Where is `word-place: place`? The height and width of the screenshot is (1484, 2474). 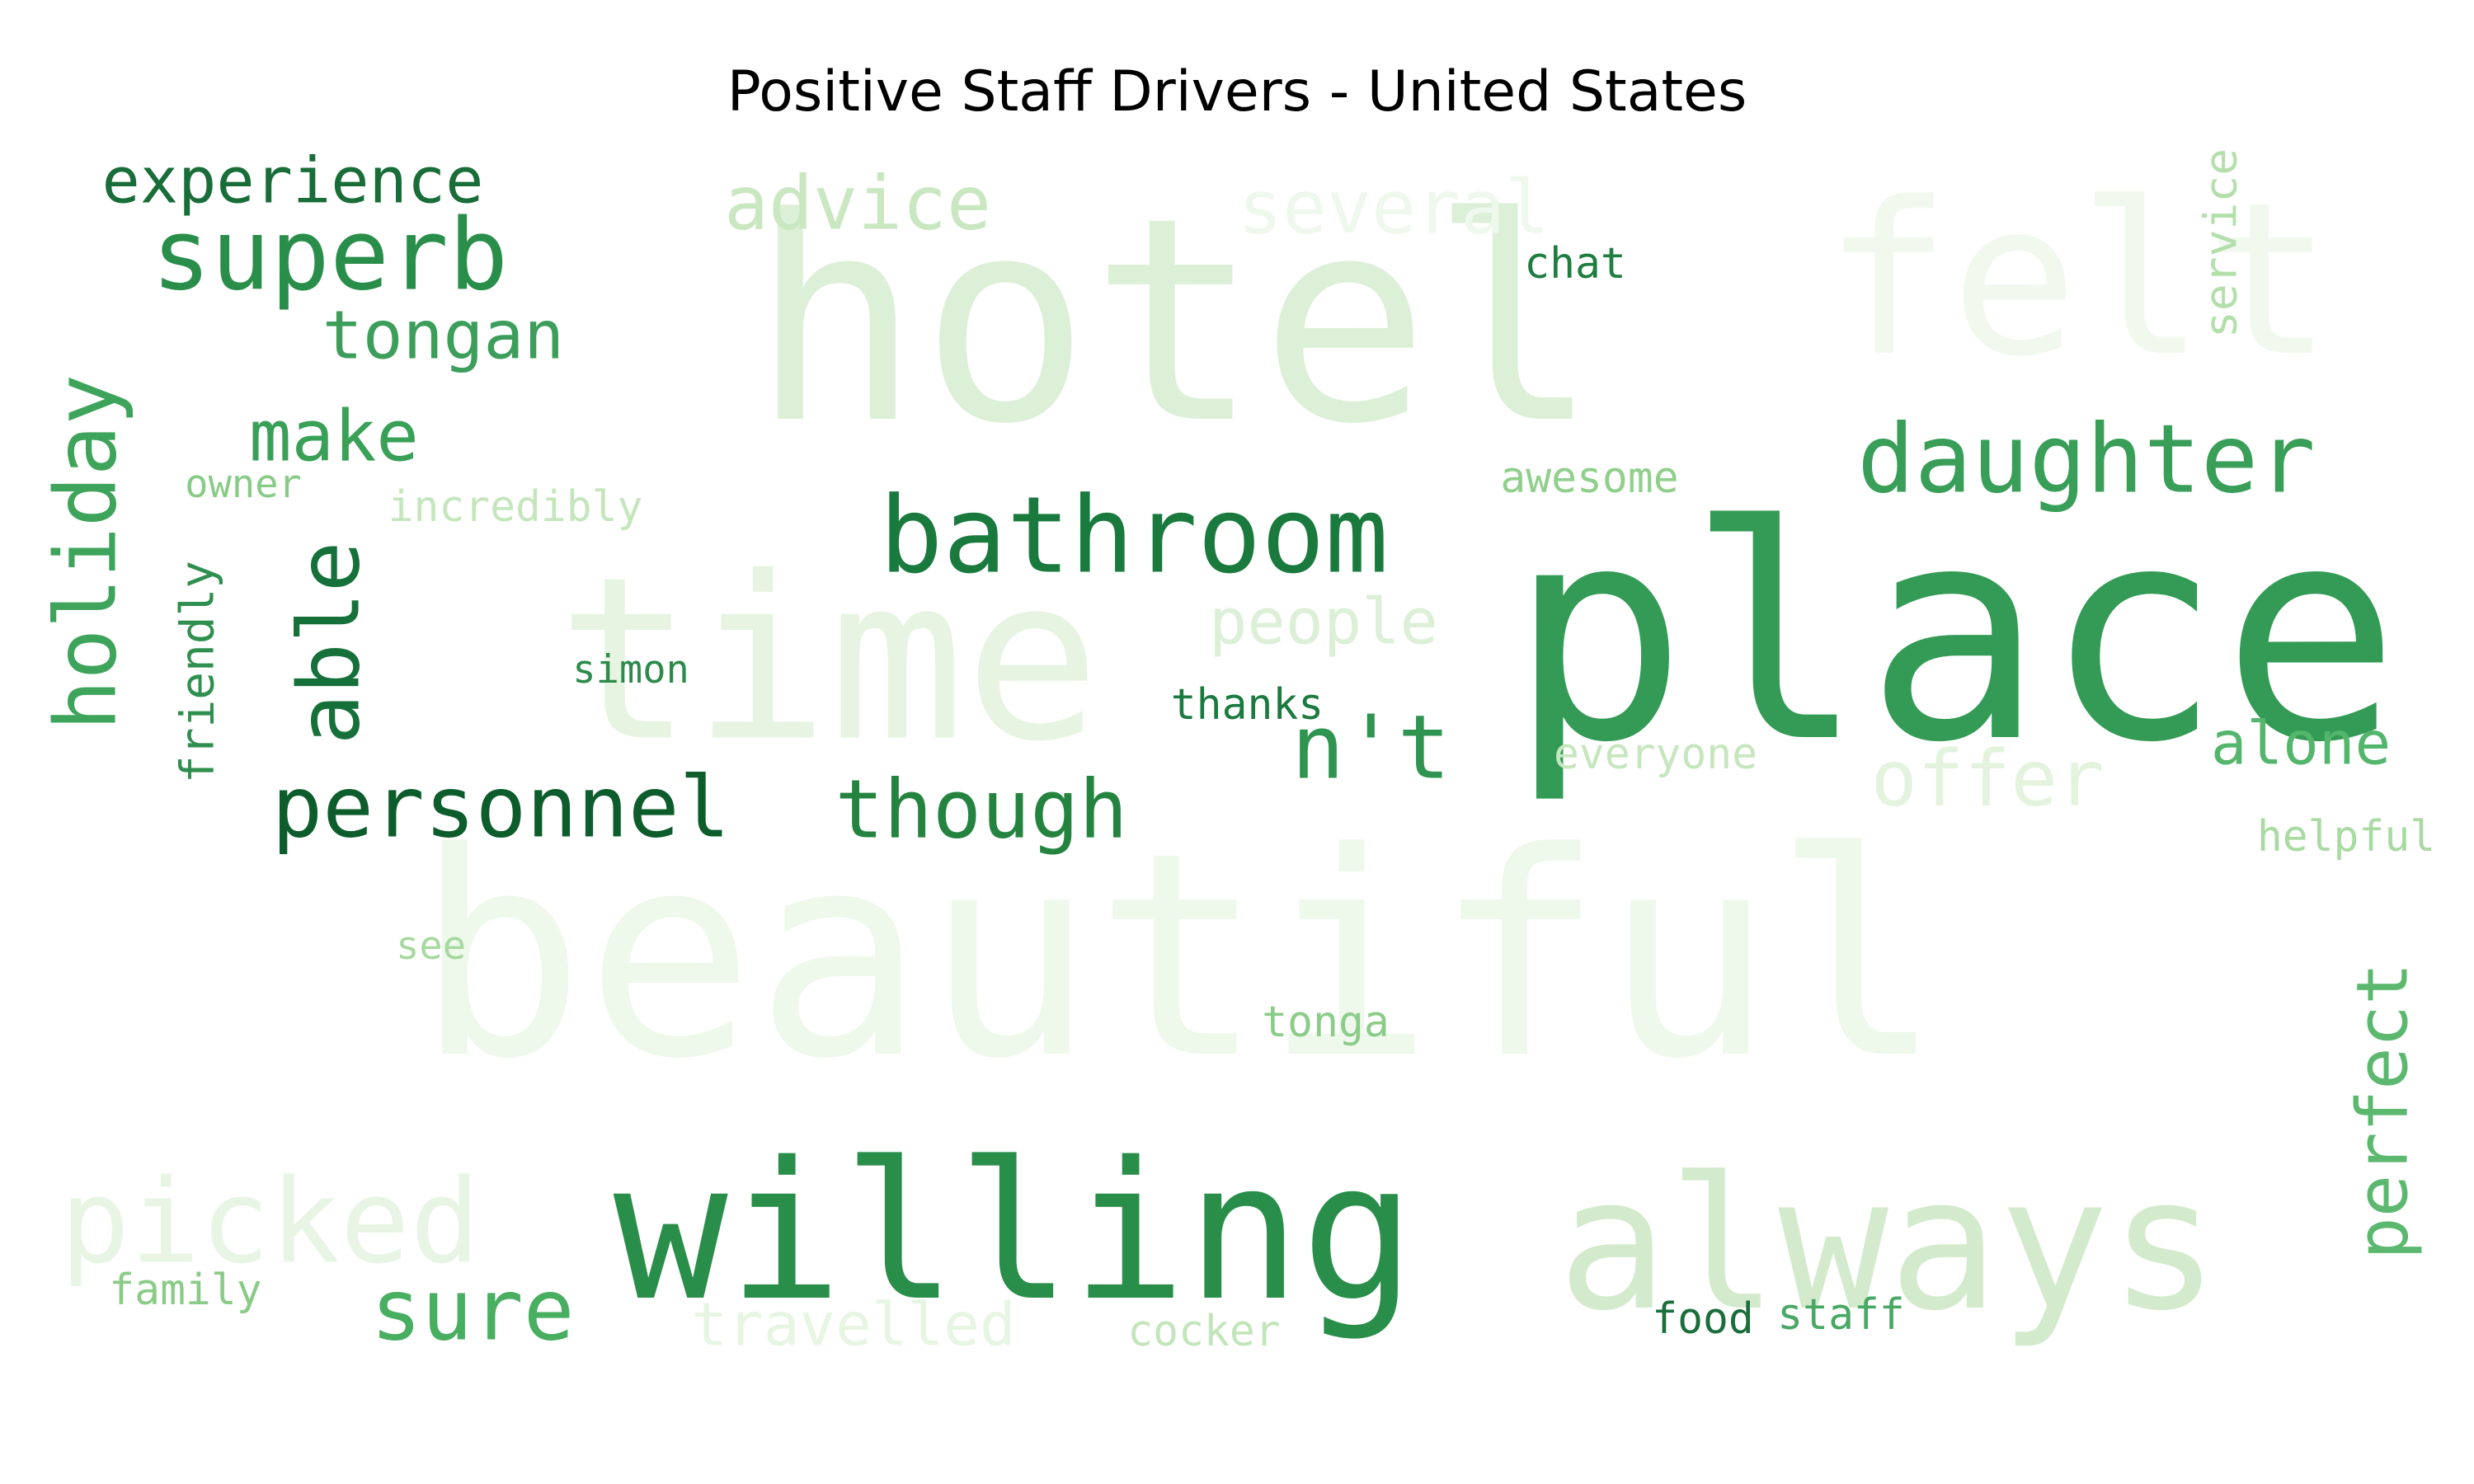
word-place: place is located at coordinates (1955, 635).